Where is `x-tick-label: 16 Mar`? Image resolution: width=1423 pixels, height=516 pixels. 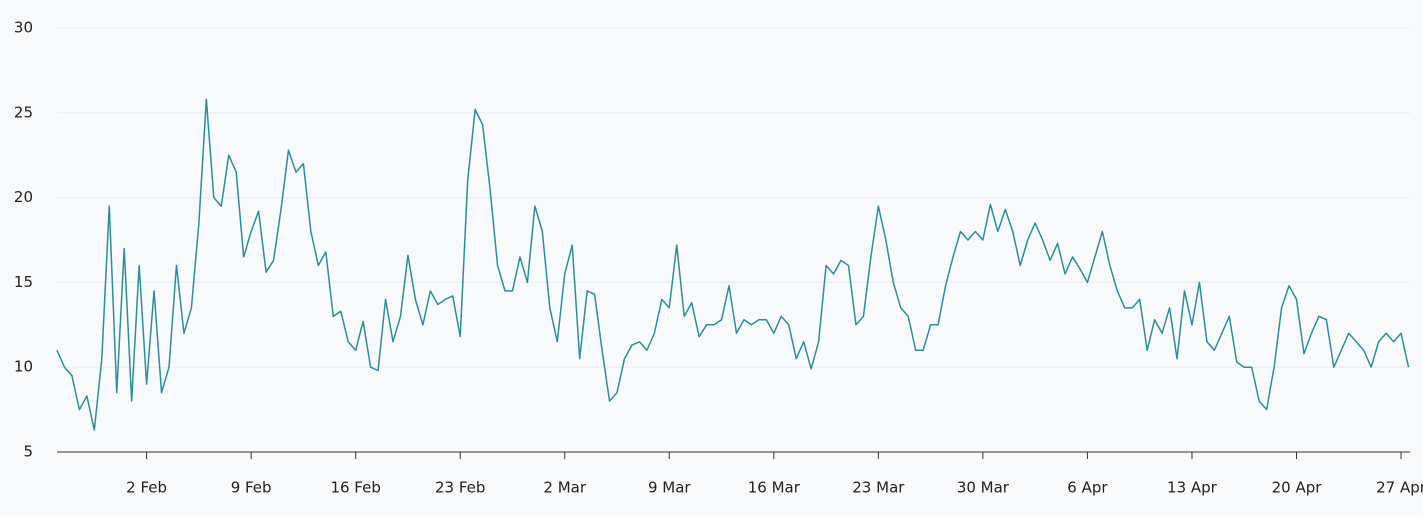
x-tick-label: 16 Mar is located at coordinates (774, 488).